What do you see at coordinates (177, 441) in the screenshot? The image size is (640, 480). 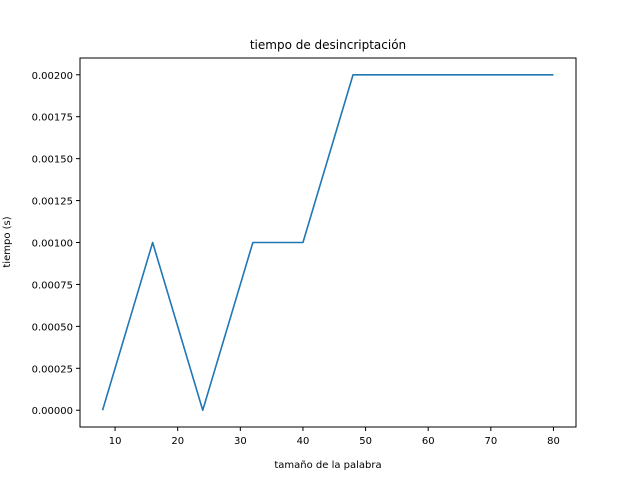 I see `x-tick-label: 20` at bounding box center [177, 441].